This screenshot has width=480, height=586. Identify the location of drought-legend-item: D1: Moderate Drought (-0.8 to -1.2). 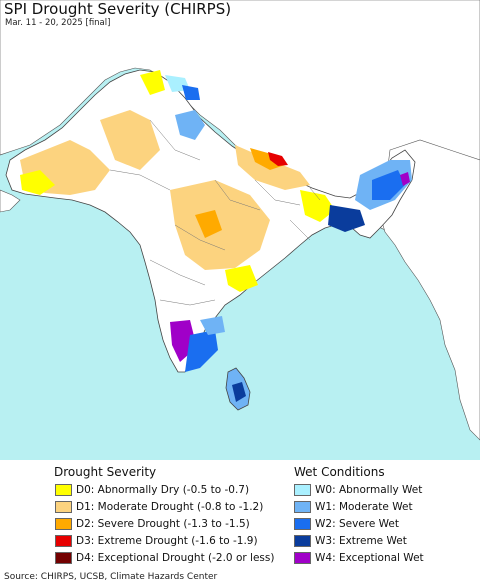
(159, 507).